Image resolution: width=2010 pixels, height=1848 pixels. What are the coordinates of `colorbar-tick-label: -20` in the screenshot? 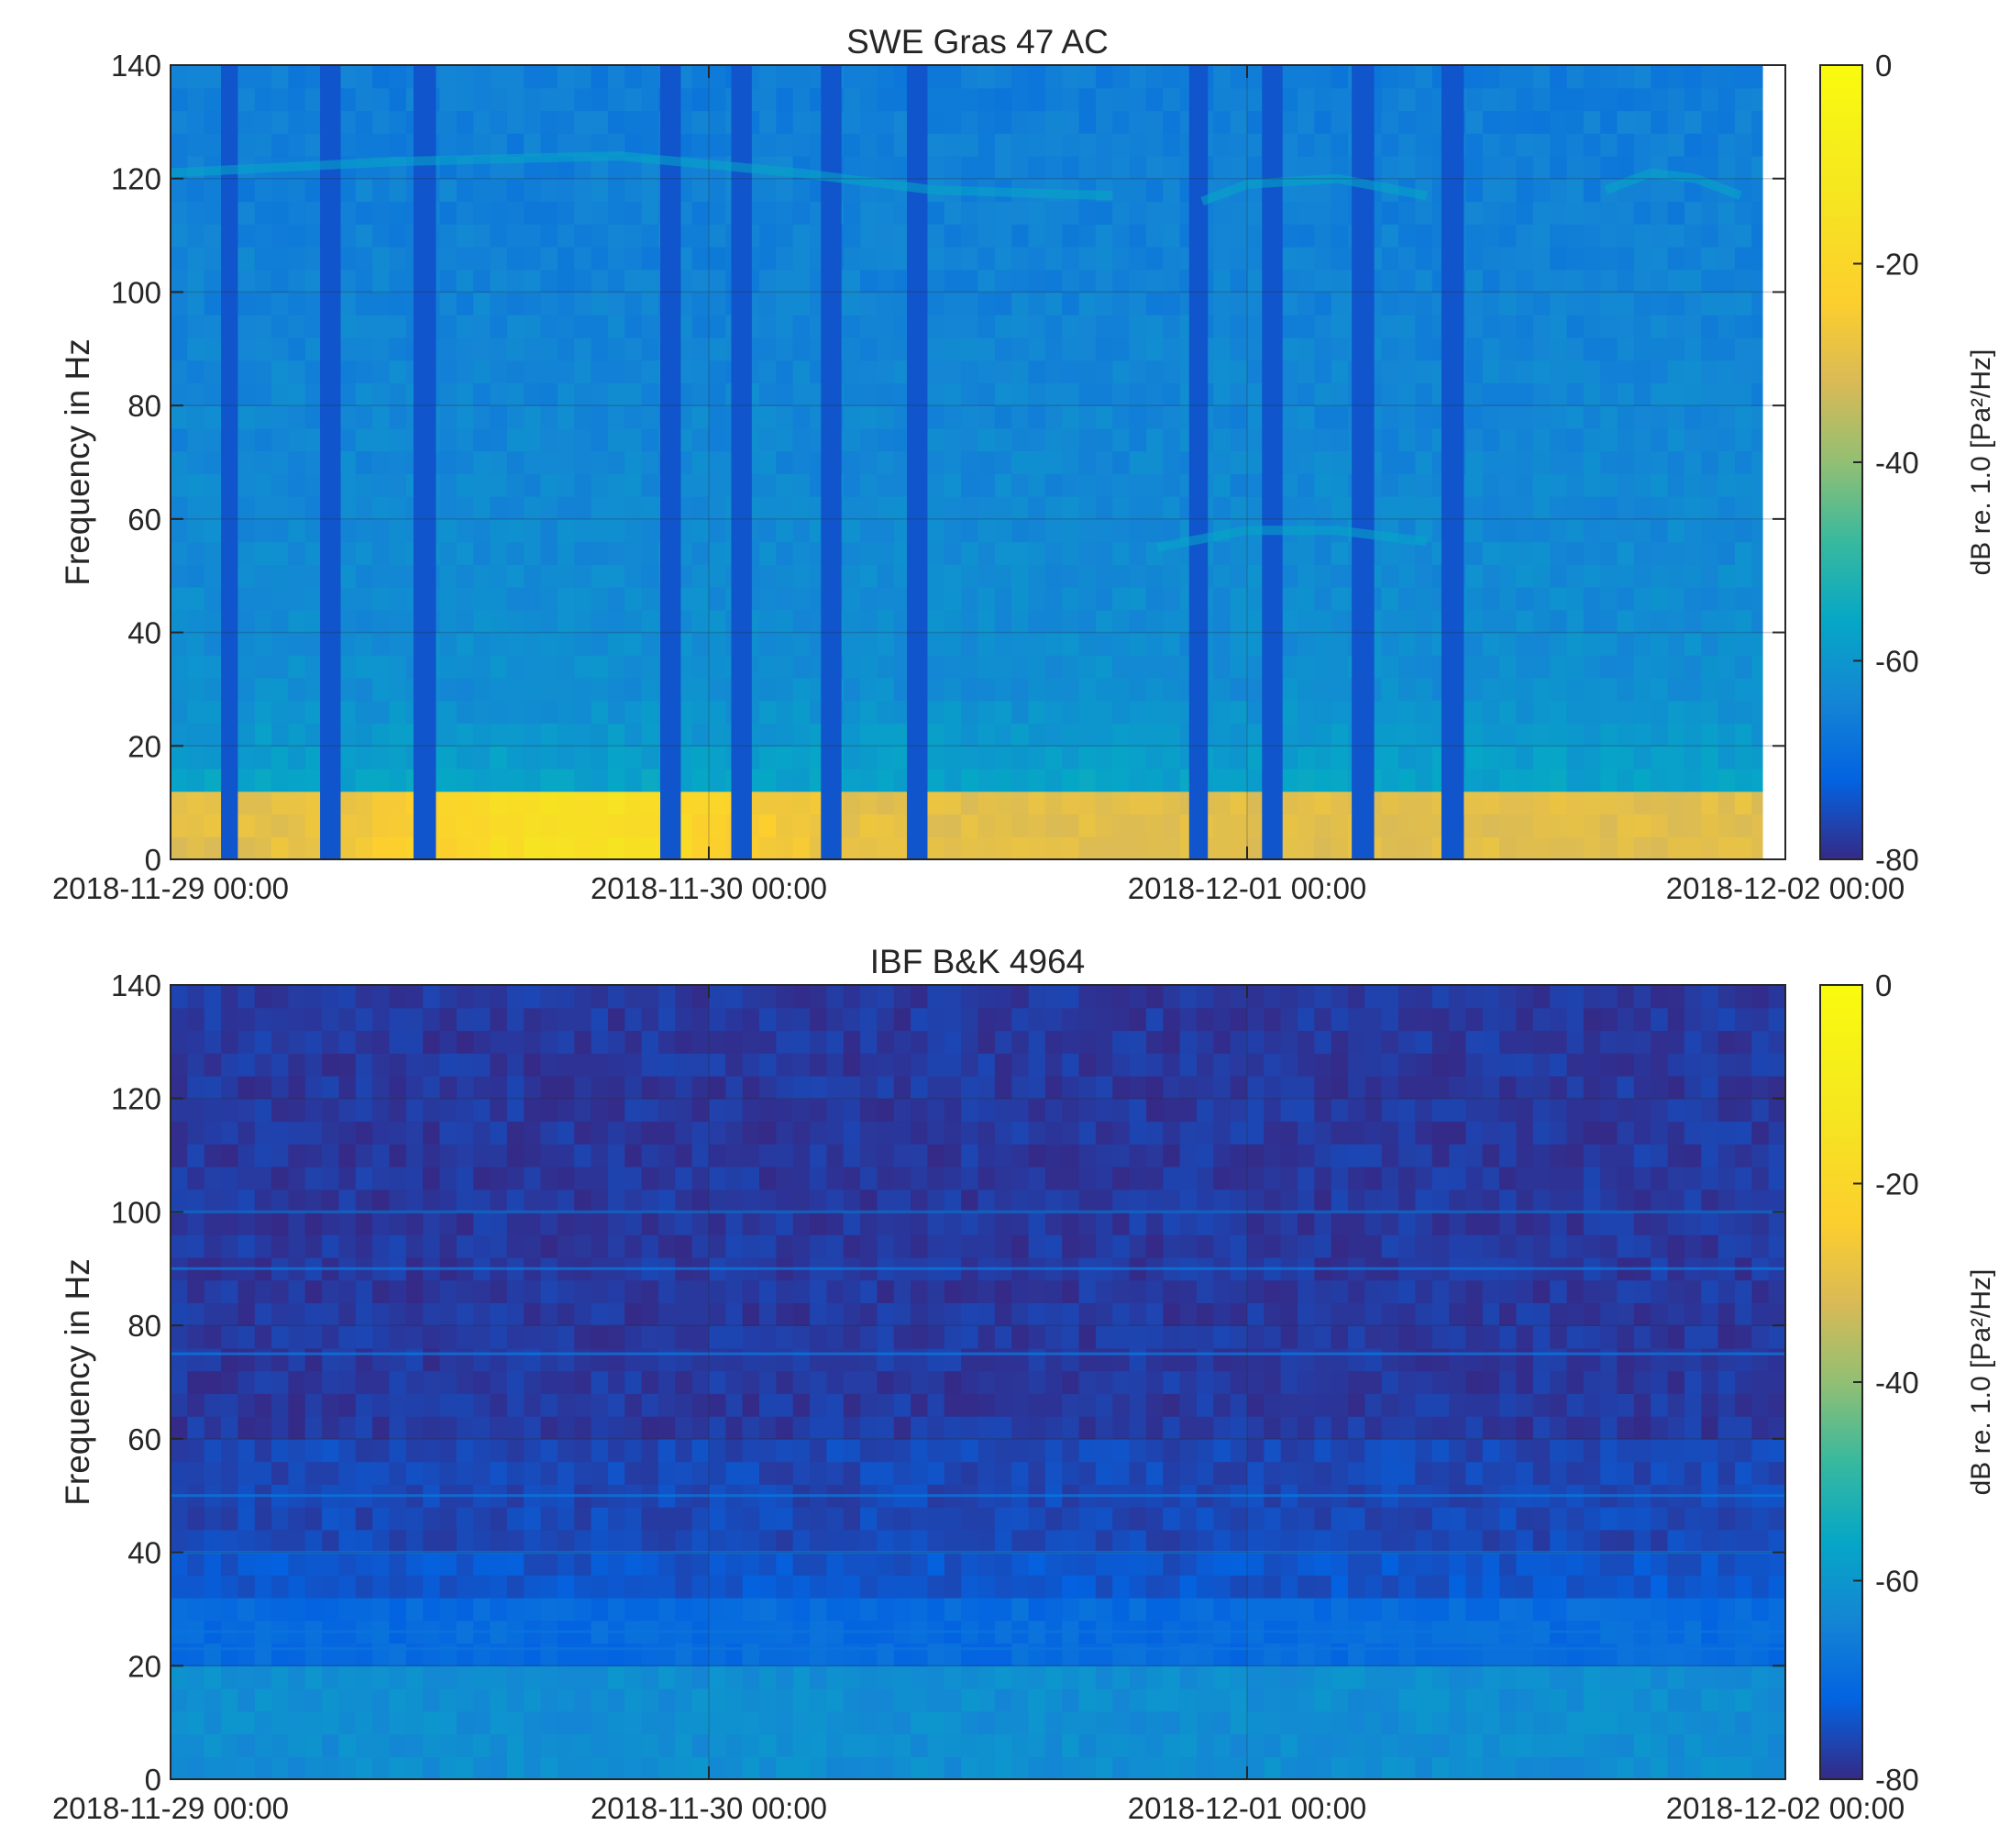 It's located at (1897, 265).